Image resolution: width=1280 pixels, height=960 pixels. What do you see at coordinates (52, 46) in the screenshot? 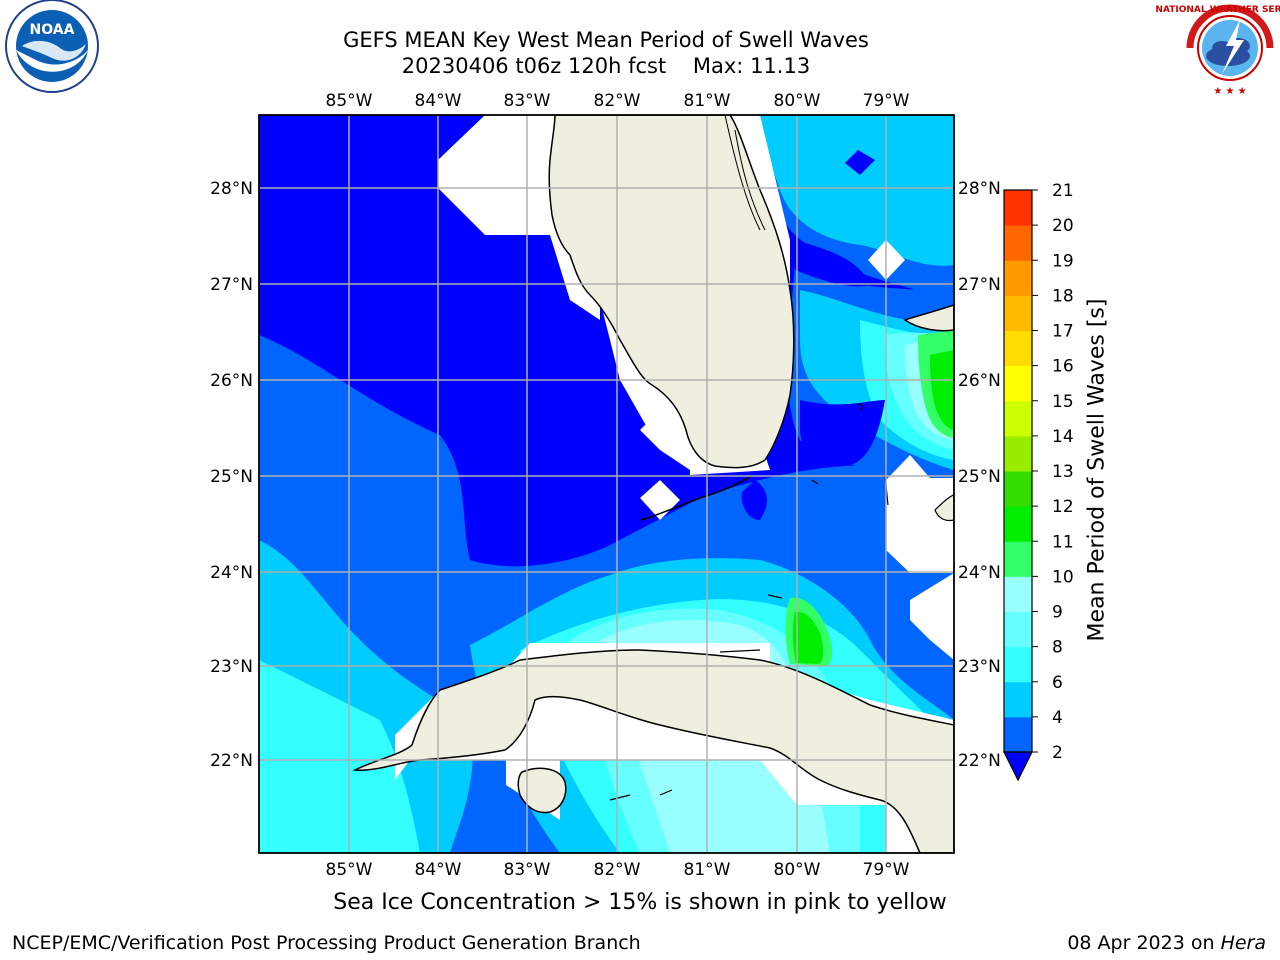
I see `noaa-logo-icon: NOAA` at bounding box center [52, 46].